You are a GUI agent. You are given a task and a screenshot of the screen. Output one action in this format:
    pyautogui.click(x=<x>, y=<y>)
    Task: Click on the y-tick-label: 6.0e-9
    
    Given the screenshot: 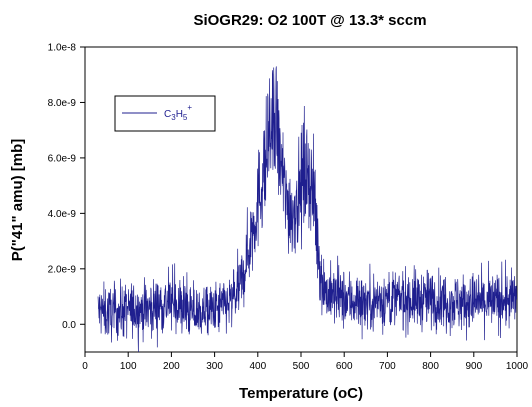 What is the action you would take?
    pyautogui.click(x=62, y=158)
    